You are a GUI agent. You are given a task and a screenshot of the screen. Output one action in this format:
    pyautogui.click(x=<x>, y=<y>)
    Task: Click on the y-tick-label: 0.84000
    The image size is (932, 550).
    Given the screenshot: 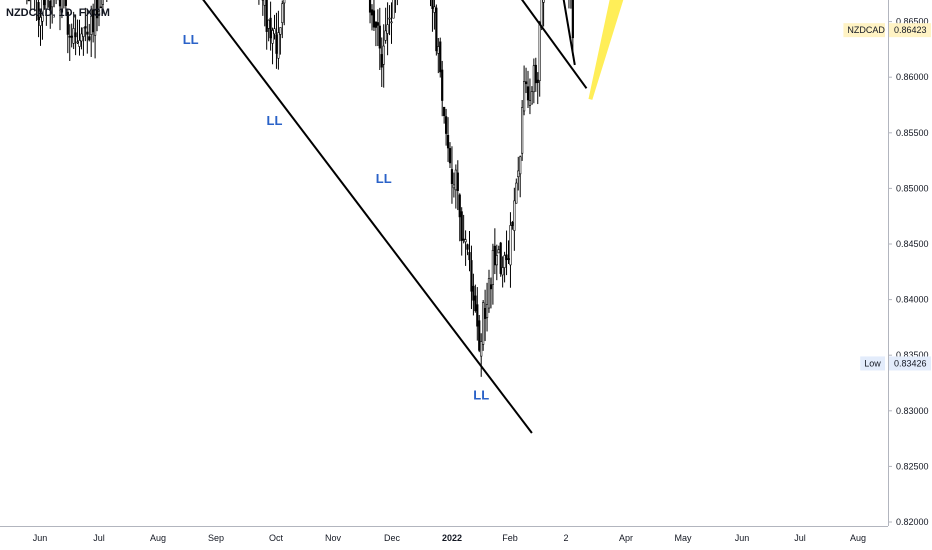 What is the action you would take?
    pyautogui.click(x=912, y=300)
    